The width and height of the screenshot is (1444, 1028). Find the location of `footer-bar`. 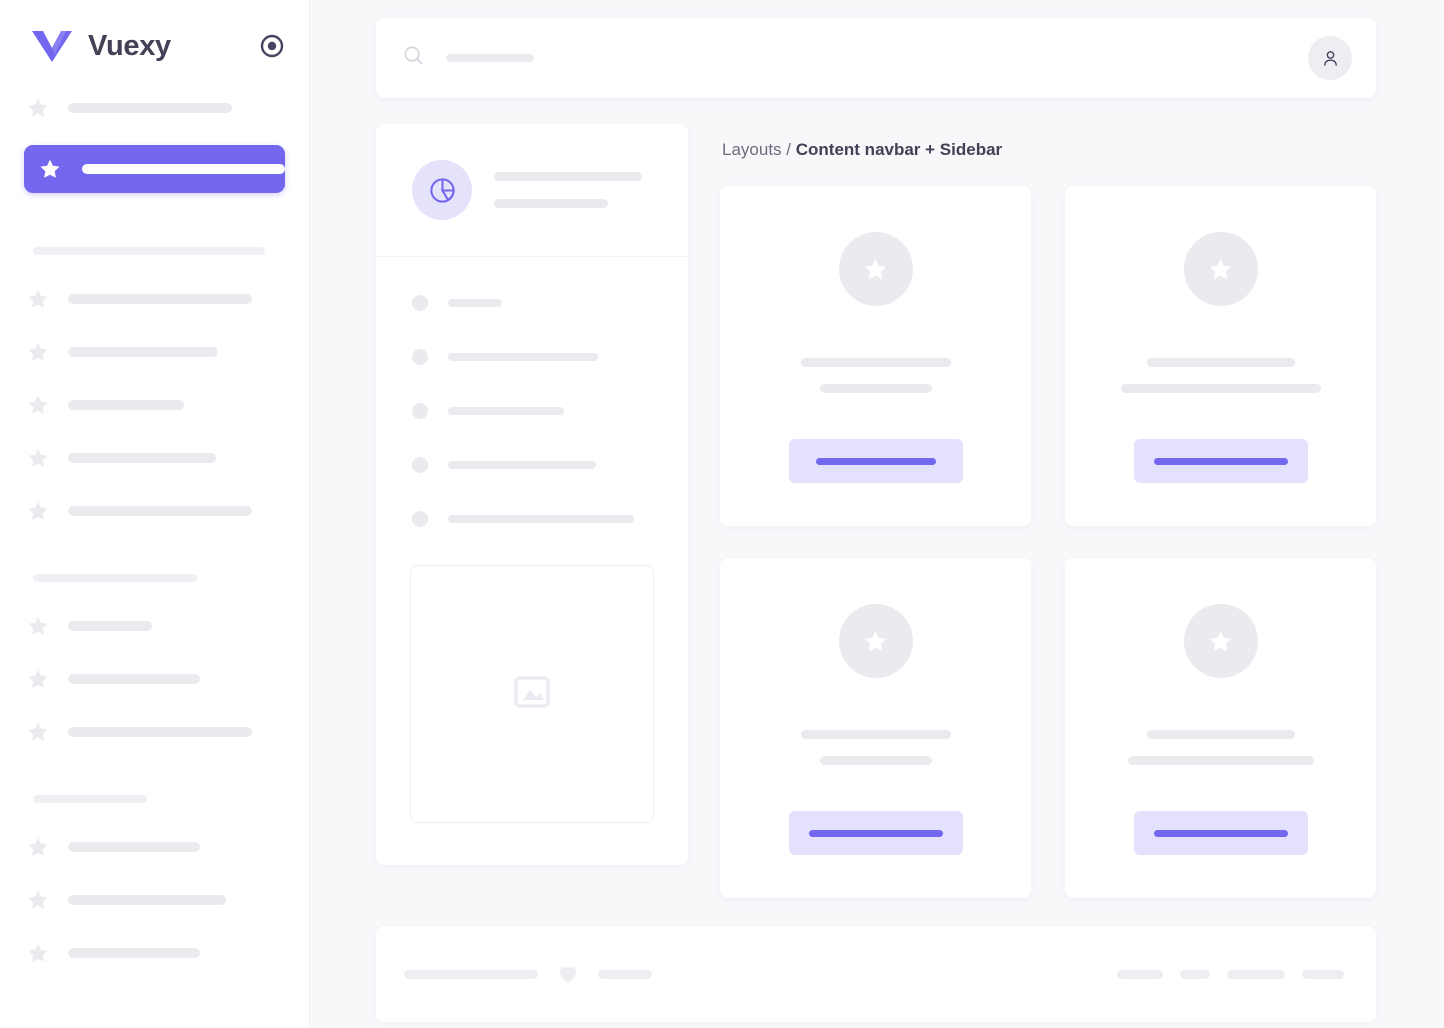

footer-bar is located at coordinates (876, 974).